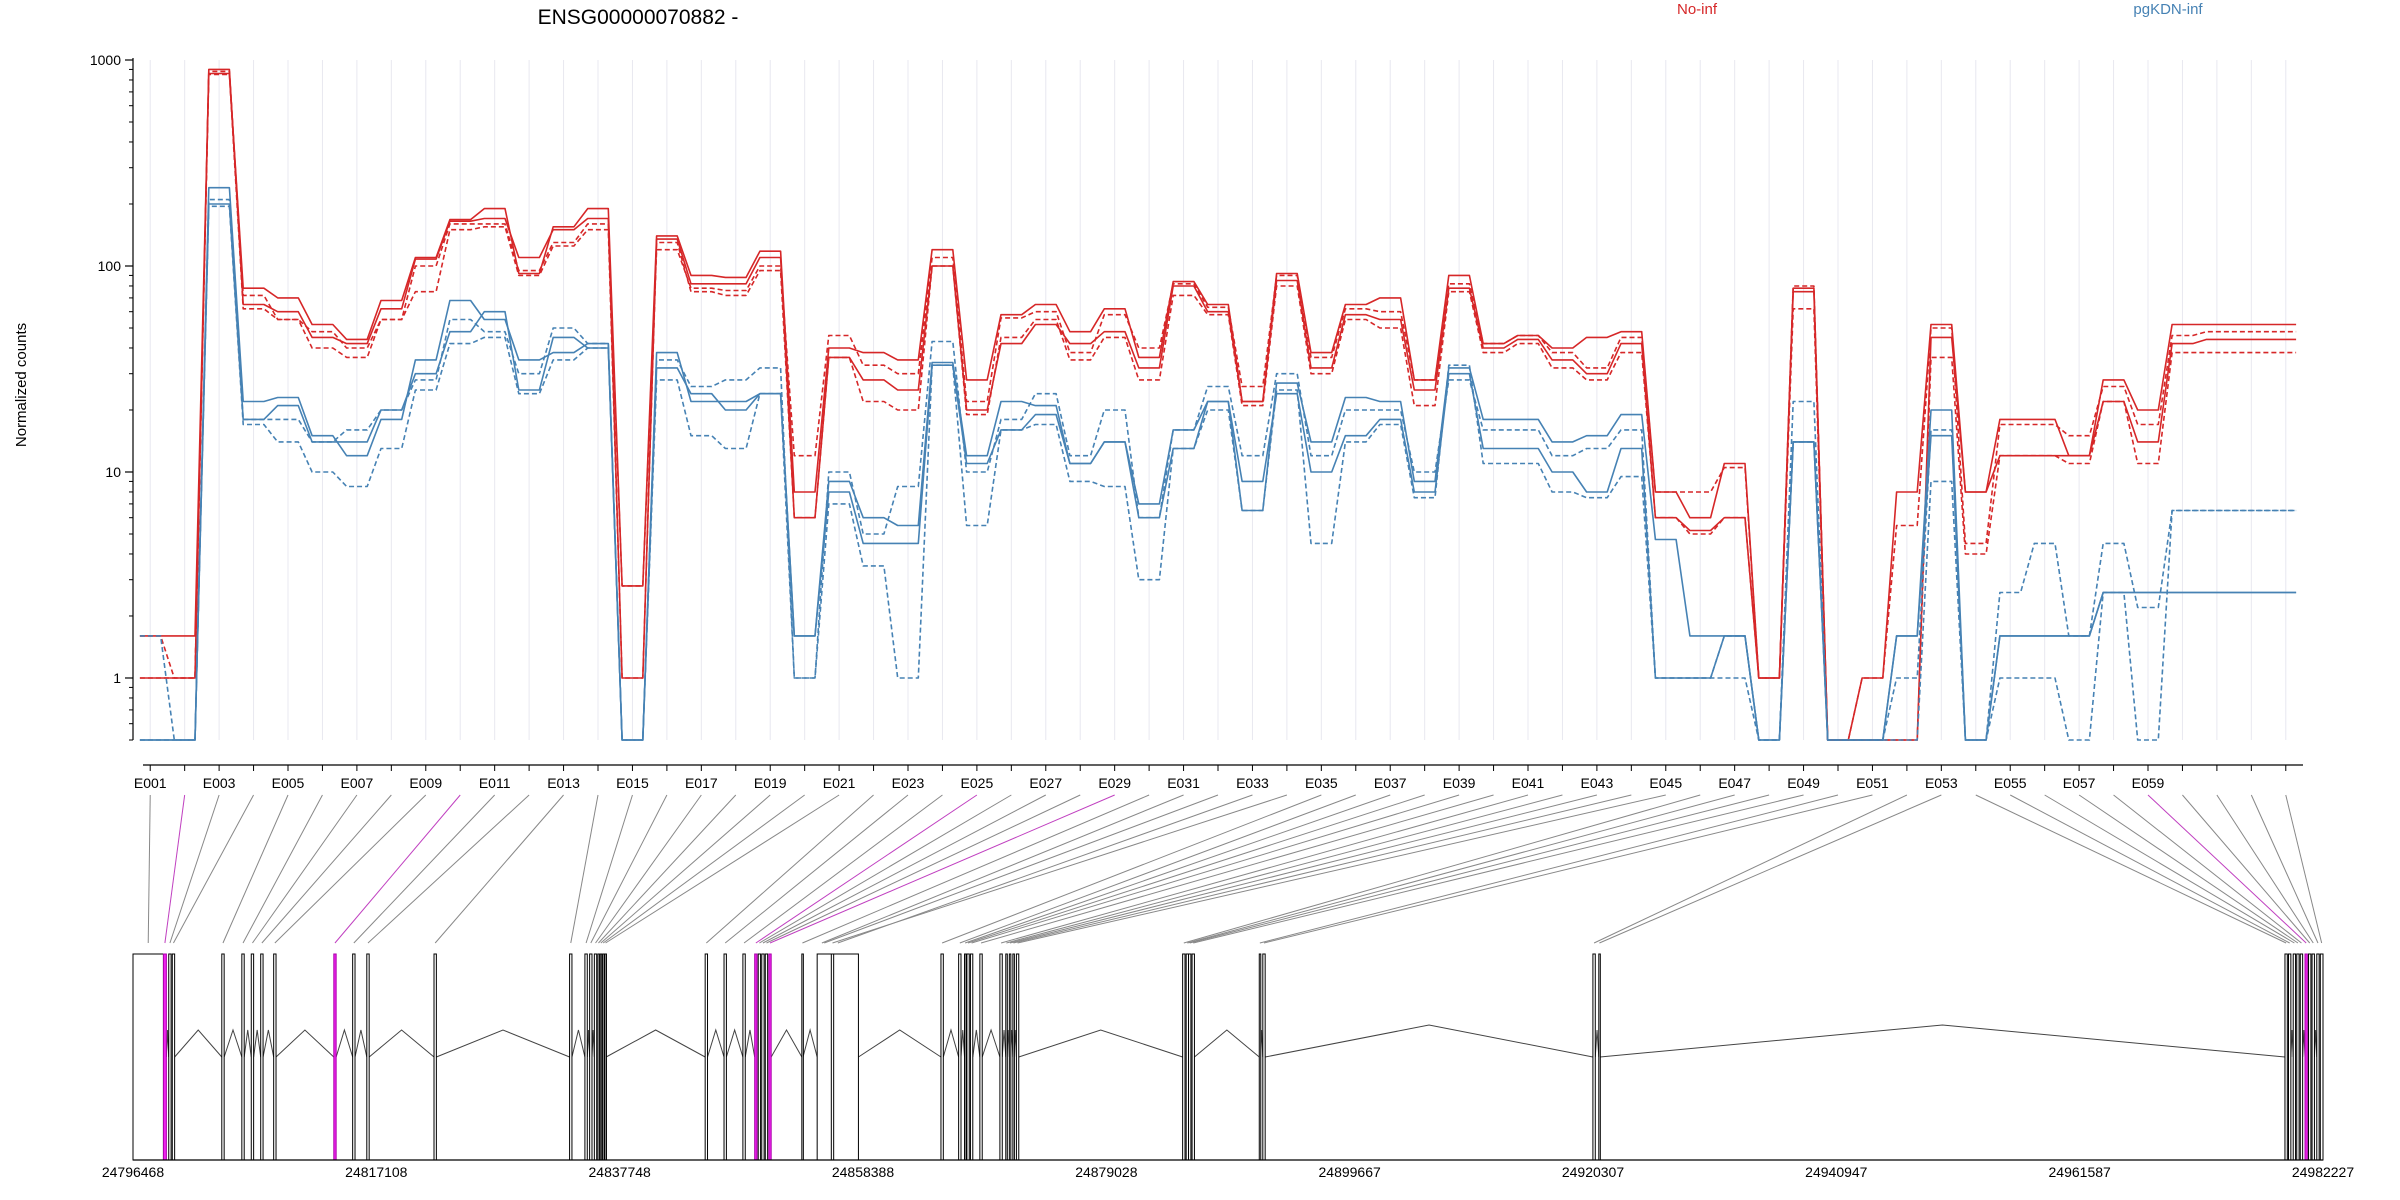 This screenshot has height=1200, width=2400. I want to click on exon-box-e042, so click(1006, 1057).